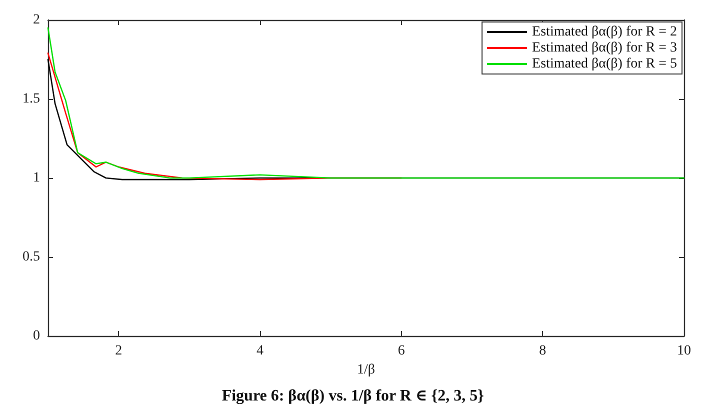 The width and height of the screenshot is (706, 420). I want to click on x-tick-label: 4, so click(260, 351).